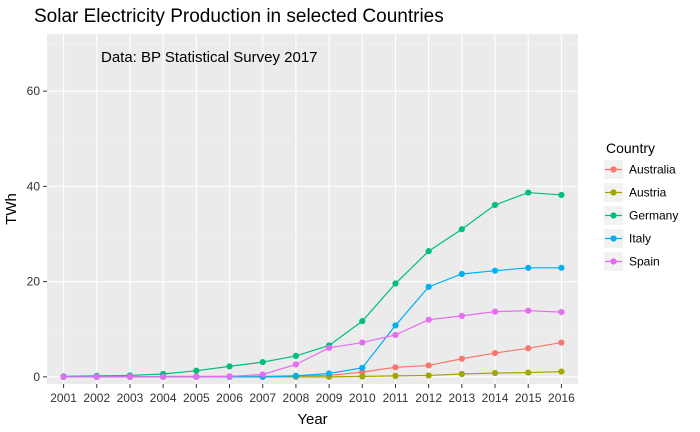  Describe the element at coordinates (495, 353) in the screenshot. I see `point-australia-2014` at that location.